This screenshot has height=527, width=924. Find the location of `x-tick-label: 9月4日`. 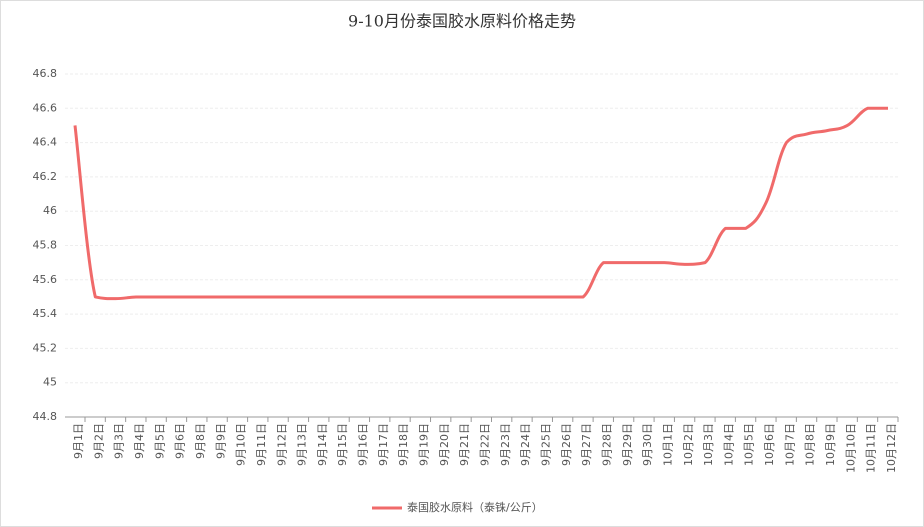

x-tick-label: 9月4日 is located at coordinates (139, 441).